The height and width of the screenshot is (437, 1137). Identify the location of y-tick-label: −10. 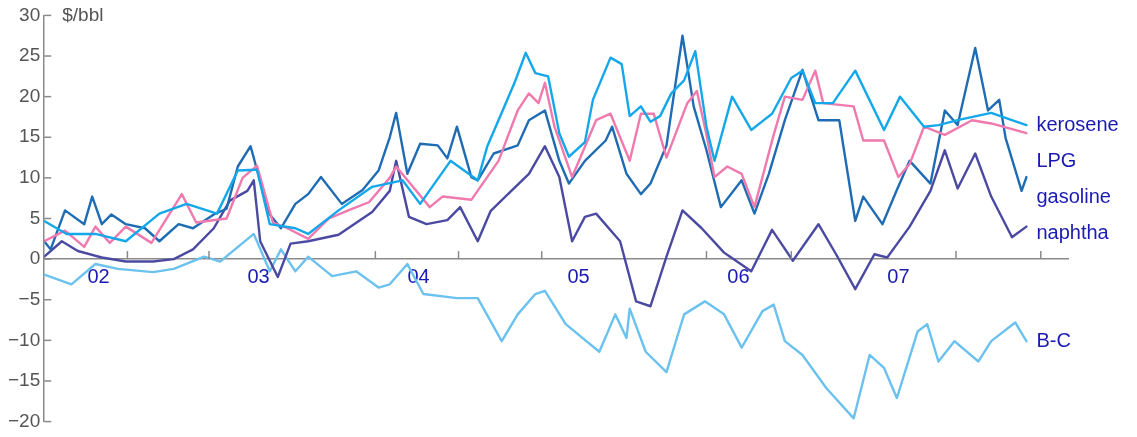
(24, 339).